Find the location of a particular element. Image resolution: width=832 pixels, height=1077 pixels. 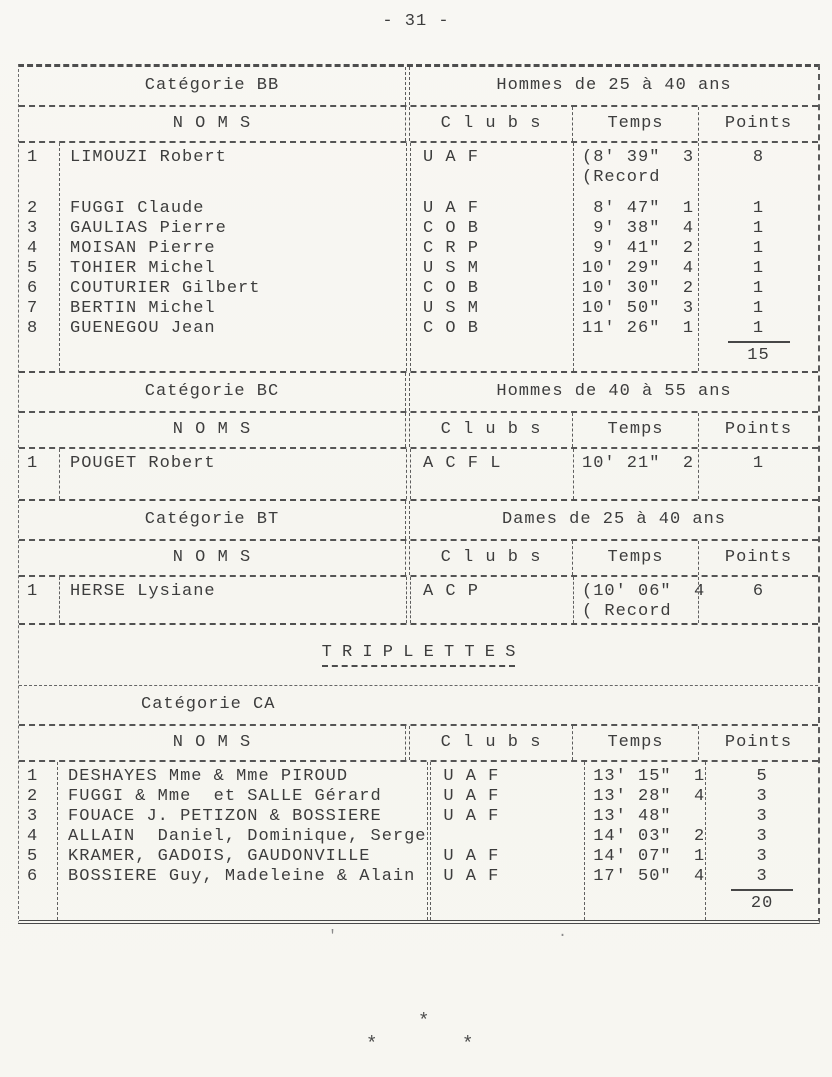

temps-cell: 9' 41" 2 is located at coordinates (638, 248).